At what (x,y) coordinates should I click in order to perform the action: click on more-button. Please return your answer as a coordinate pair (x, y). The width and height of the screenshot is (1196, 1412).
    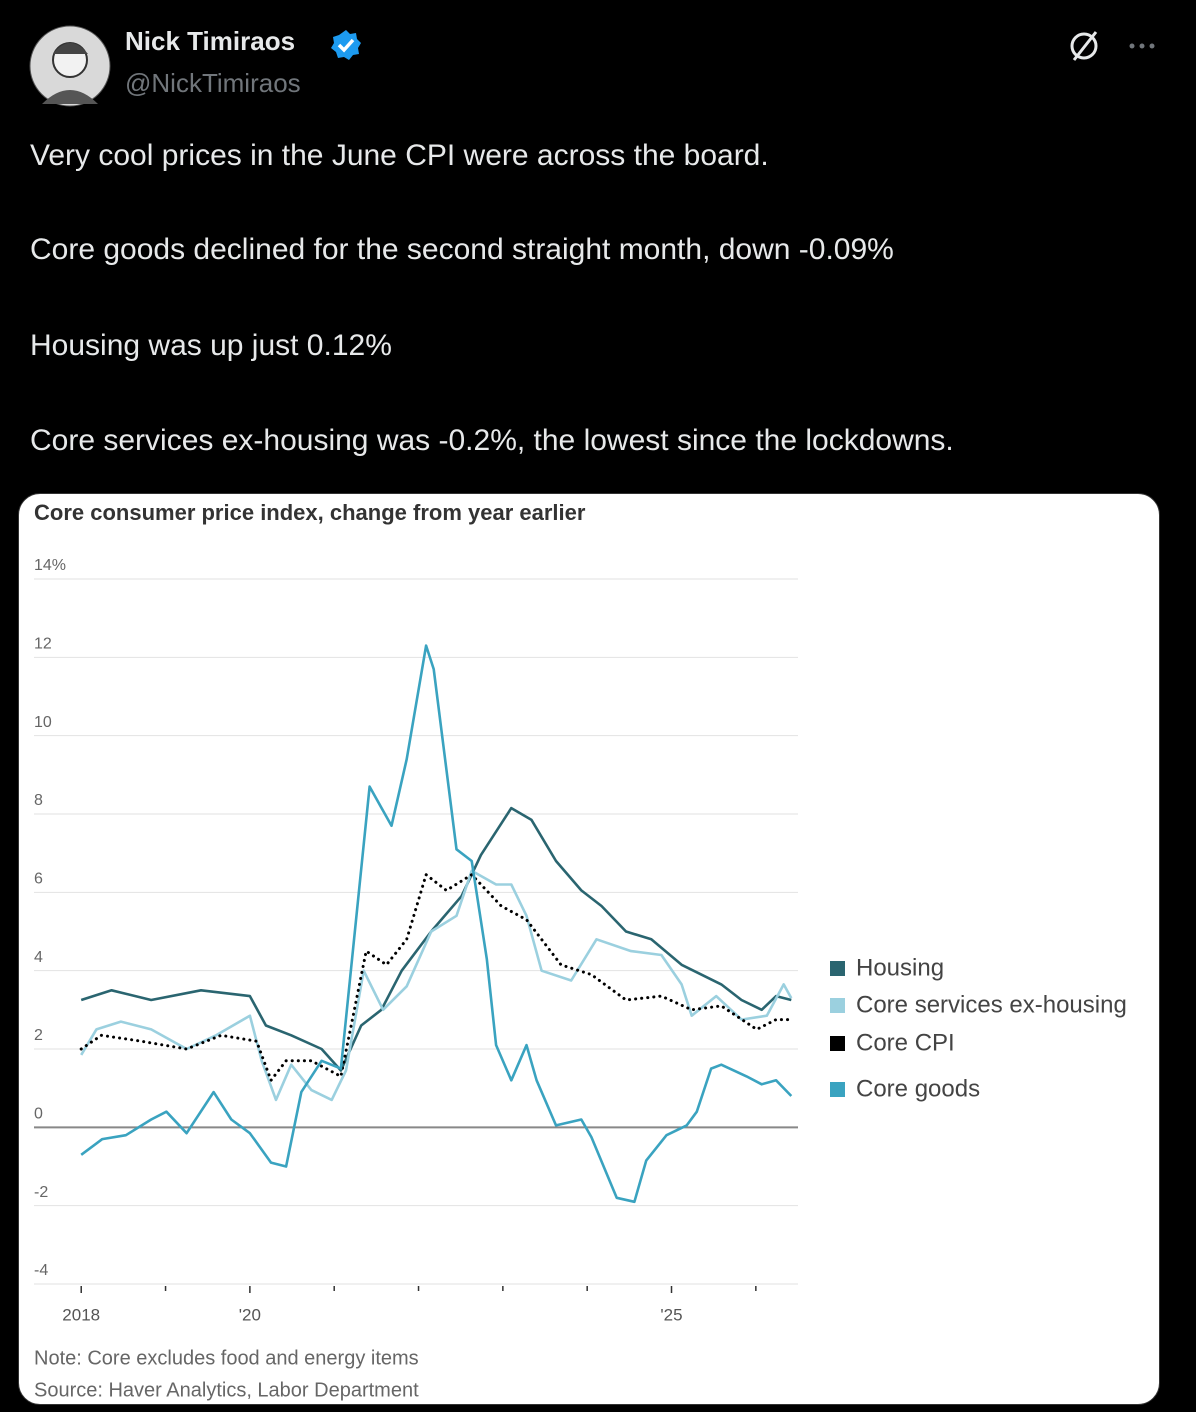
    Looking at the image, I should click on (1142, 46).